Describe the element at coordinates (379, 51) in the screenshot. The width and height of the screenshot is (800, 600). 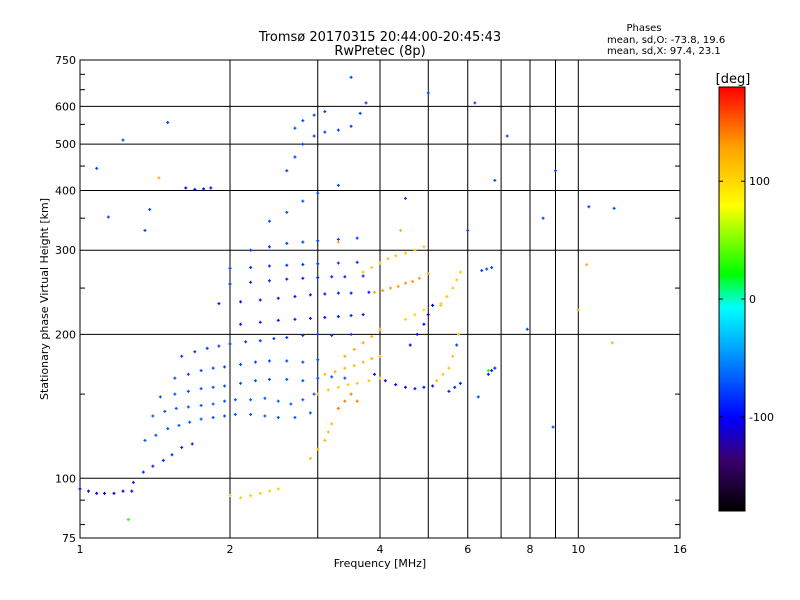
I see `chart-subtitle: RwPretec (8p)` at that location.